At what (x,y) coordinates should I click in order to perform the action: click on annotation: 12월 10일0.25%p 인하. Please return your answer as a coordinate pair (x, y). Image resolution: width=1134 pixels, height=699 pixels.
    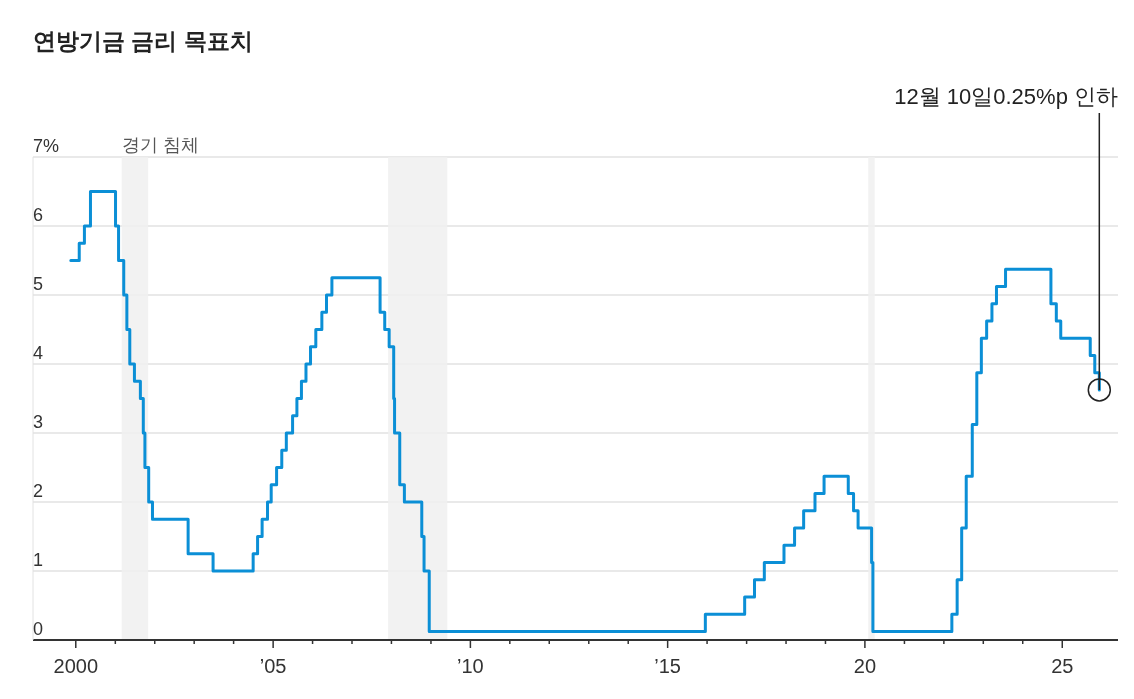
    Looking at the image, I should click on (1006, 97).